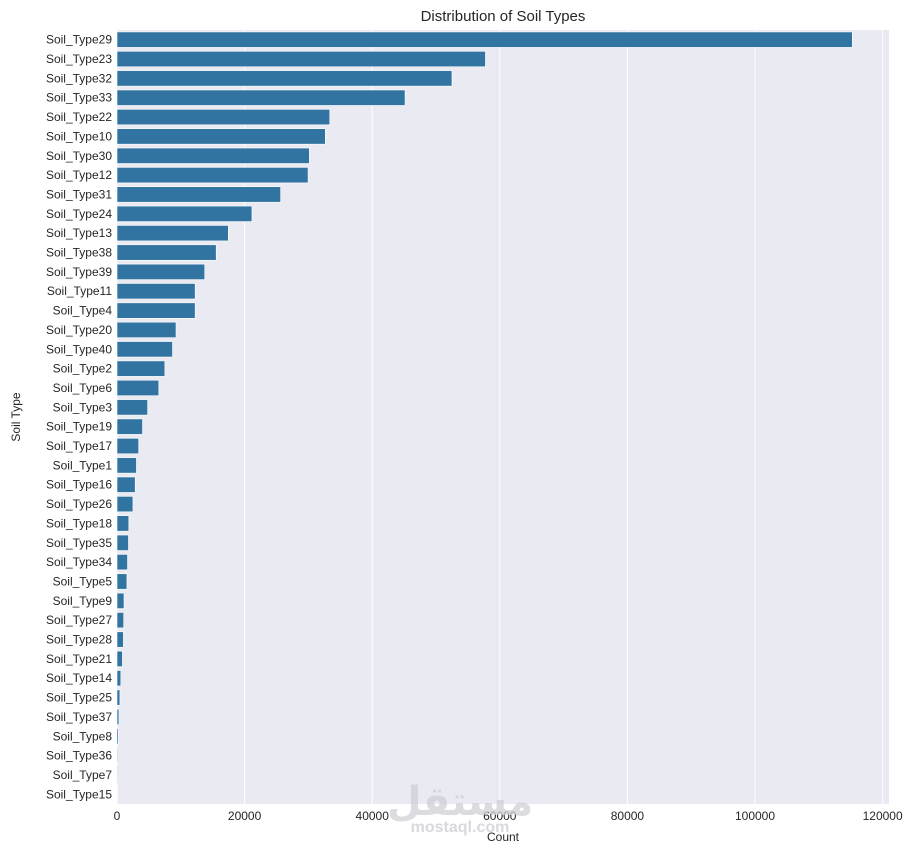  Describe the element at coordinates (120, 600) in the screenshot. I see `bar-soil-type9` at that location.